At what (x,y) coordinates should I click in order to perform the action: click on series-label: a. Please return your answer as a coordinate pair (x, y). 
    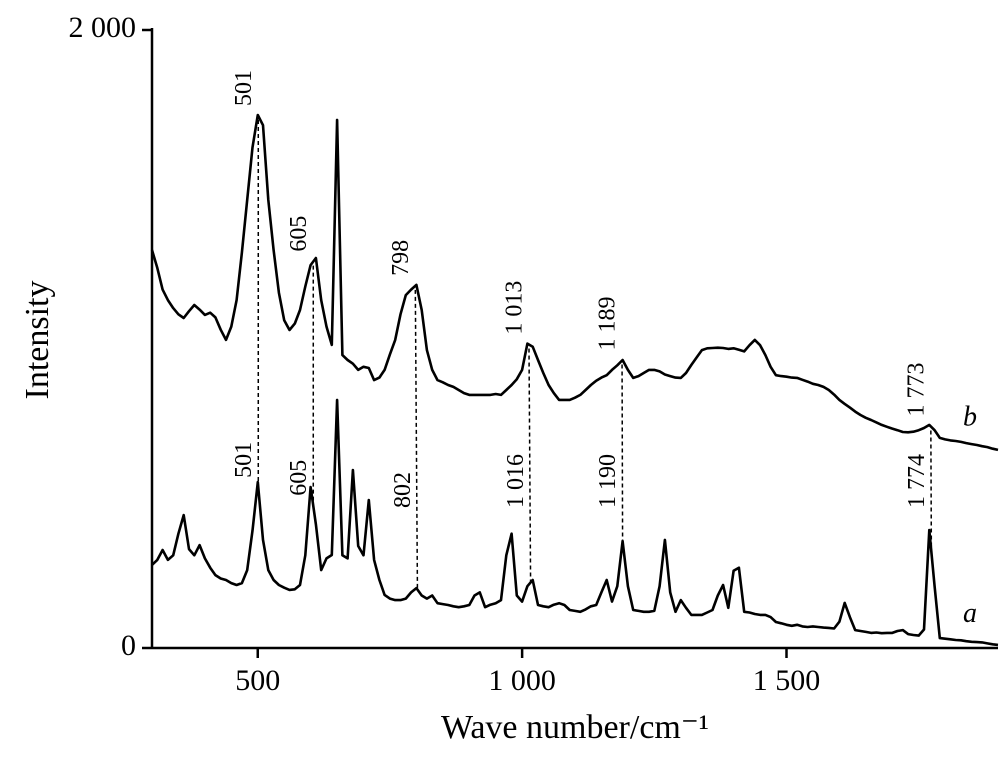
    Looking at the image, I should click on (970, 613).